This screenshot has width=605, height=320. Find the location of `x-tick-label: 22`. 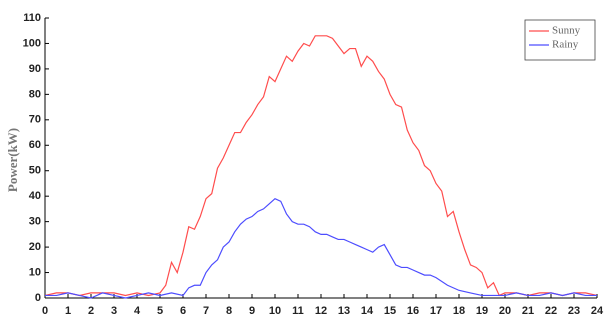

x-tick-label: 22 is located at coordinates (551, 311).